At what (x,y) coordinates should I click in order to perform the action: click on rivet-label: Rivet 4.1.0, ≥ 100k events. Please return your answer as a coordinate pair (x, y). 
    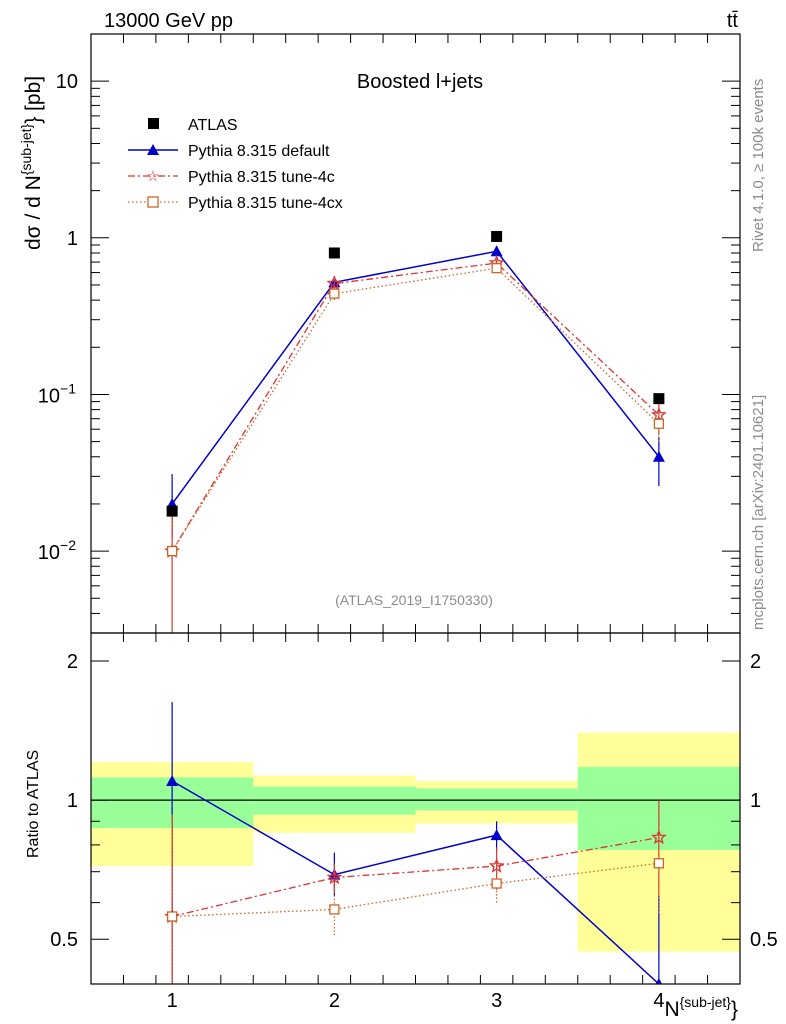
    Looking at the image, I should click on (758, 165).